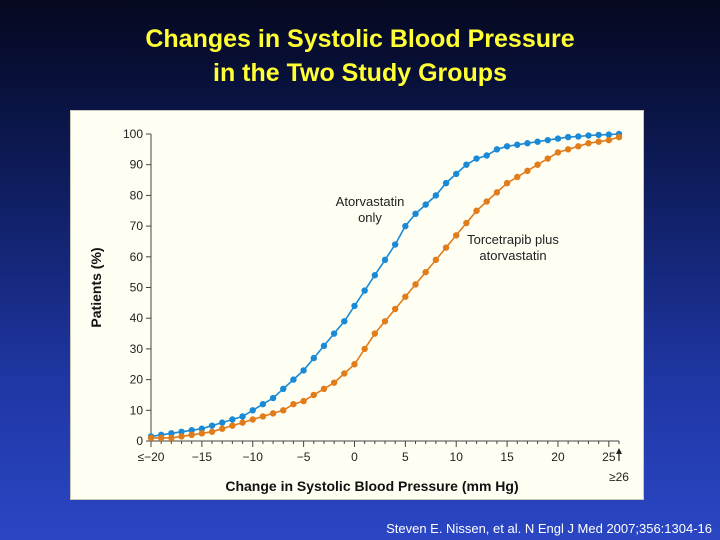 The width and height of the screenshot is (720, 540). What do you see at coordinates (304, 457) in the screenshot?
I see `x-tick-label: −5` at bounding box center [304, 457].